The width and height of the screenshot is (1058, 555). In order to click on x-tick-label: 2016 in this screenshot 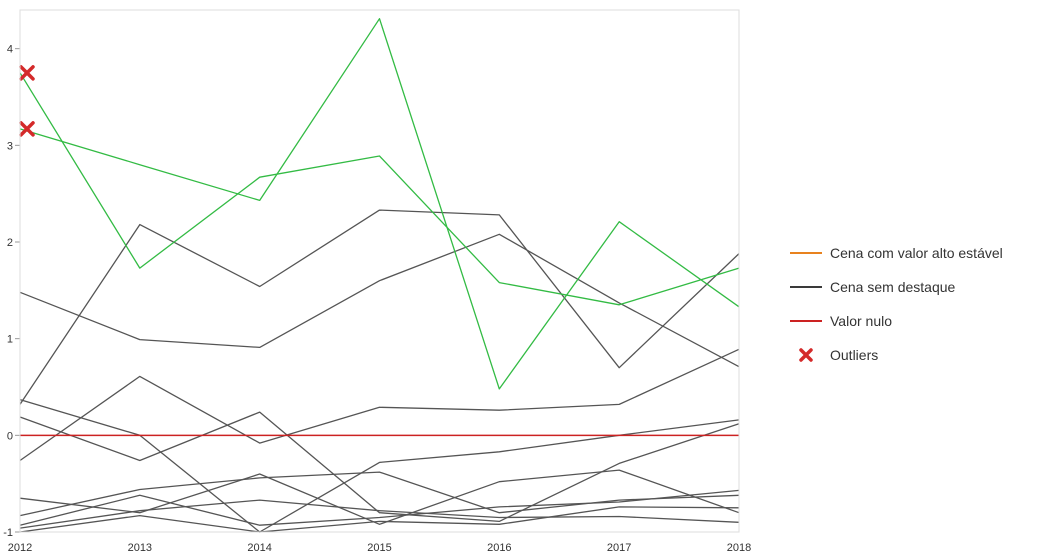, I will do `click(499, 548)`.